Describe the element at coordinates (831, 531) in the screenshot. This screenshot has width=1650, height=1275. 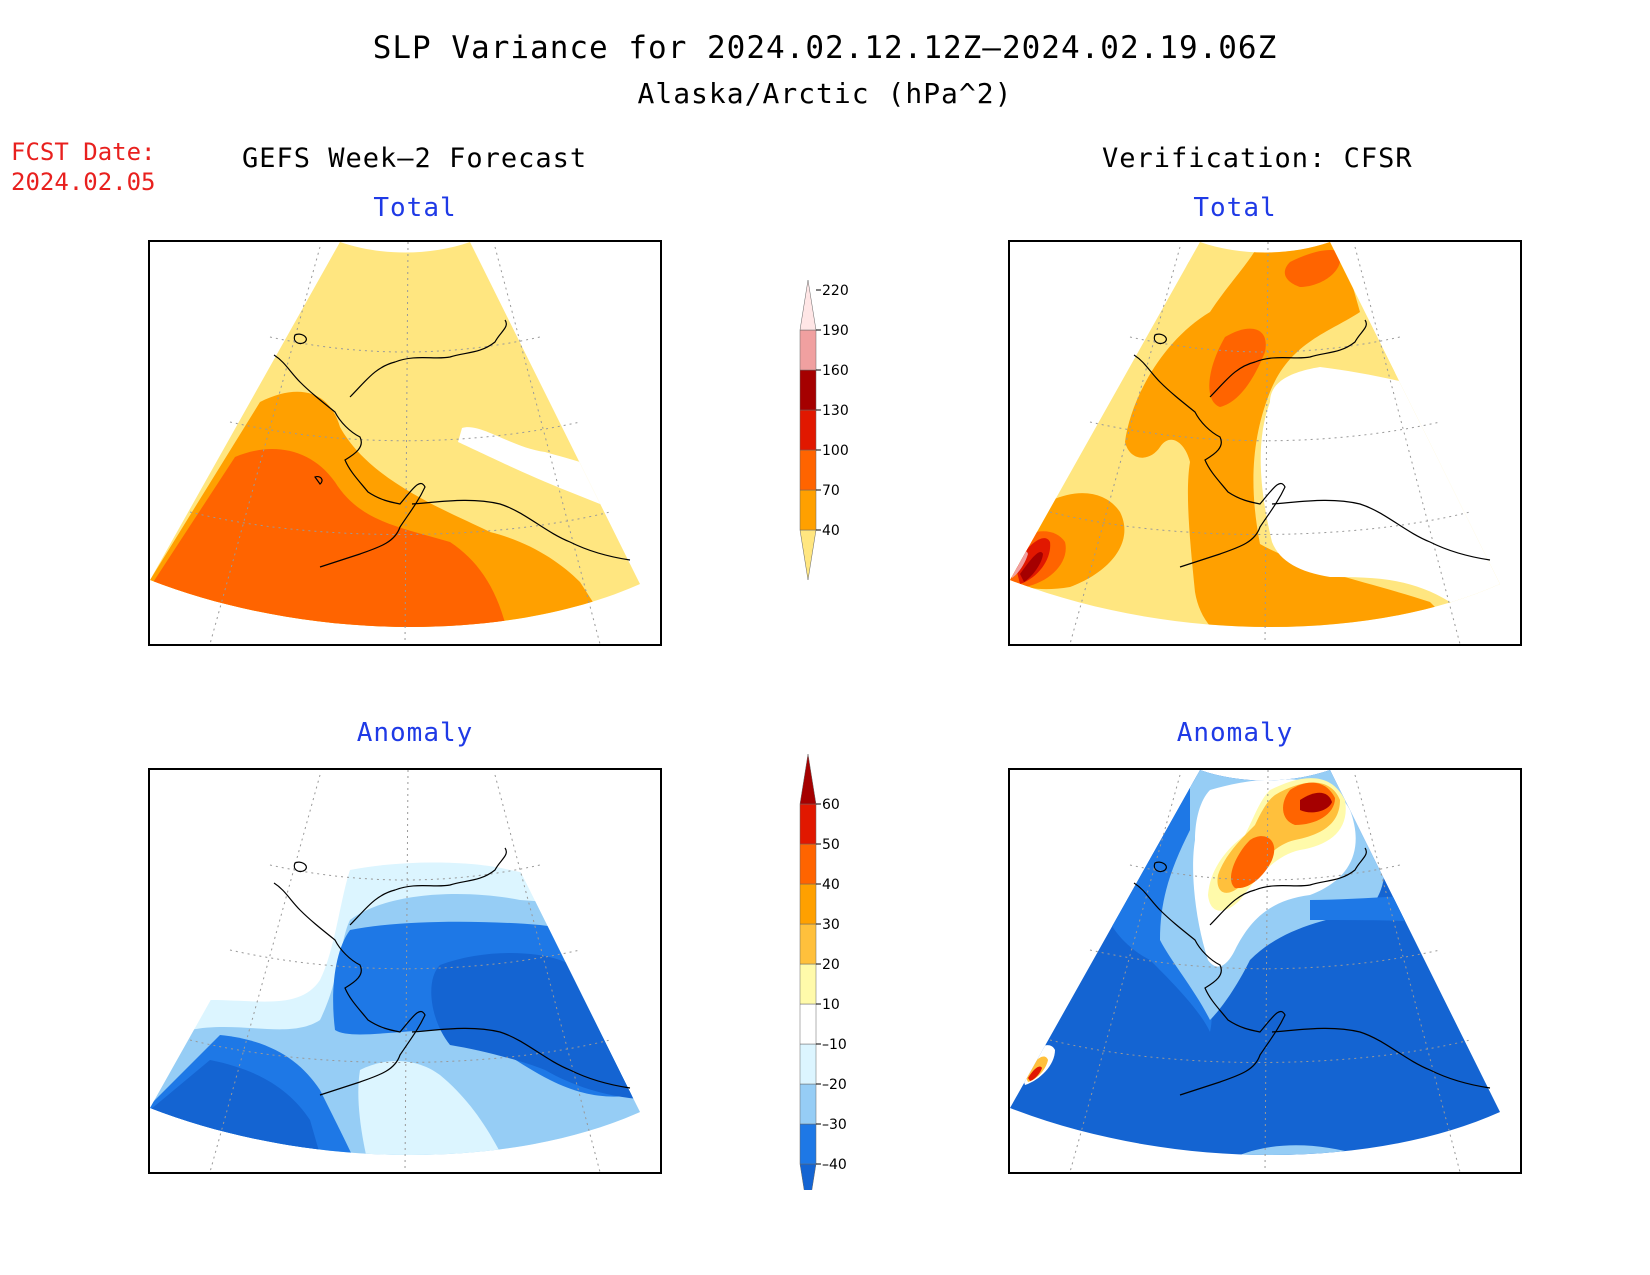
I see `colorbar-total-level-label-0: 40` at that location.